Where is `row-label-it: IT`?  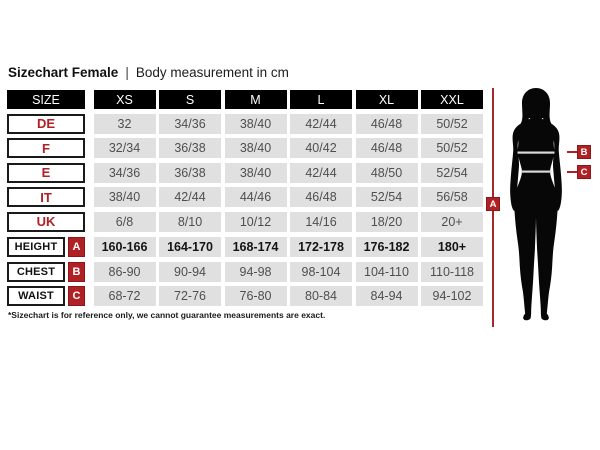 row-label-it: IT is located at coordinates (46, 197).